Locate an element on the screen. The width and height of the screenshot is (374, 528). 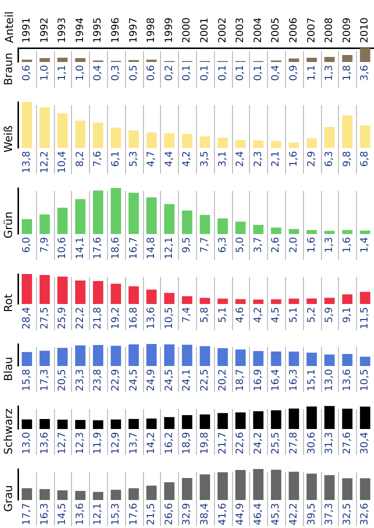
x-tick-label: 2008 is located at coordinates (330, 30).